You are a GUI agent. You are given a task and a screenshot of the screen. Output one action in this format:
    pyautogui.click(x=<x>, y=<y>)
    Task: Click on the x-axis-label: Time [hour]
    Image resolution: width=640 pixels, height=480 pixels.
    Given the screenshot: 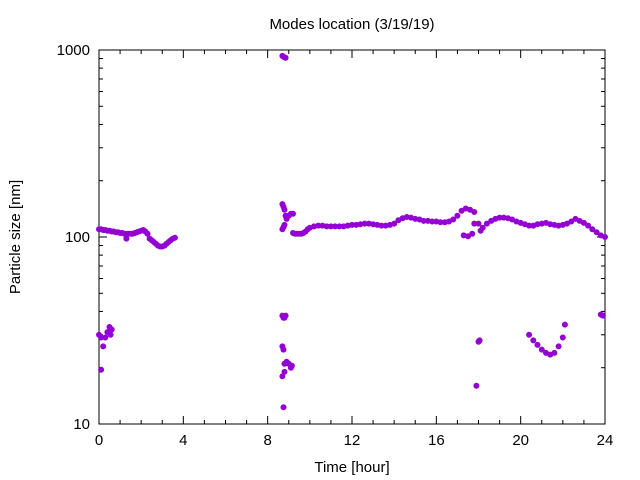 What is the action you would take?
    pyautogui.click(x=351, y=467)
    